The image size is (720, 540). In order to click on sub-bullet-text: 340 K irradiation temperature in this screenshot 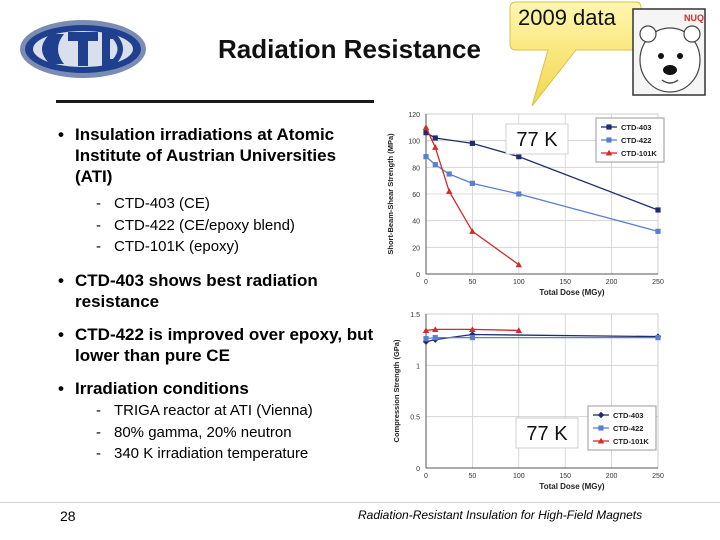, I will do `click(211, 453)`.